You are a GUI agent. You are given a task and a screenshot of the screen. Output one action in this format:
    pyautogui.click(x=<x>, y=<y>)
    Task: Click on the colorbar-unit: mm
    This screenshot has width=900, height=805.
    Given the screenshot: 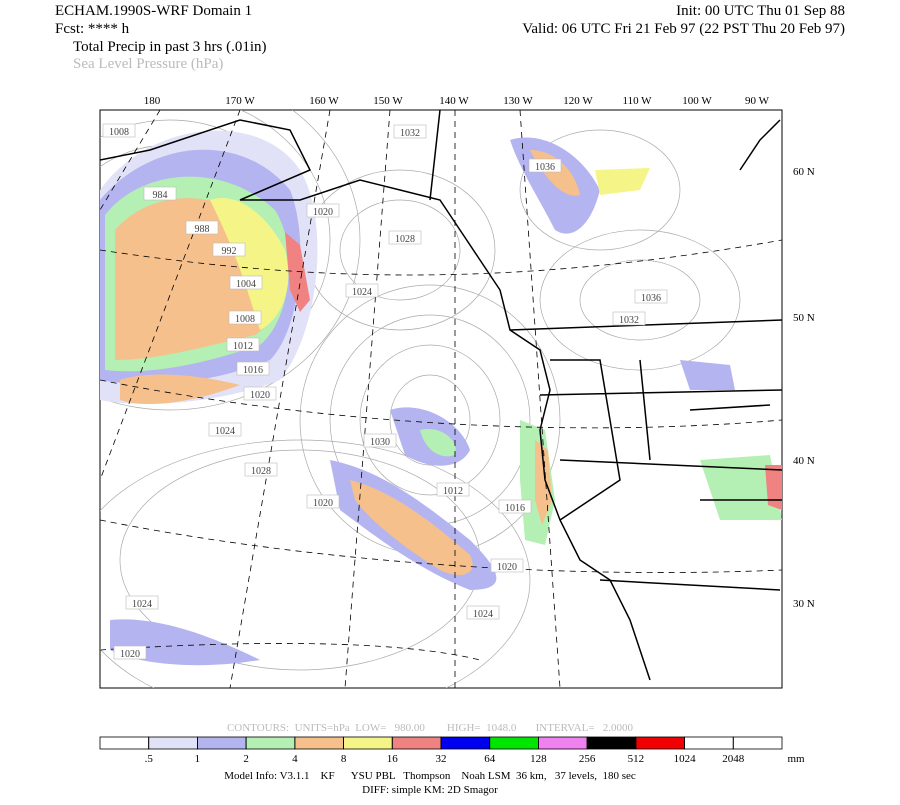 What is the action you would take?
    pyautogui.click(x=796, y=759)
    